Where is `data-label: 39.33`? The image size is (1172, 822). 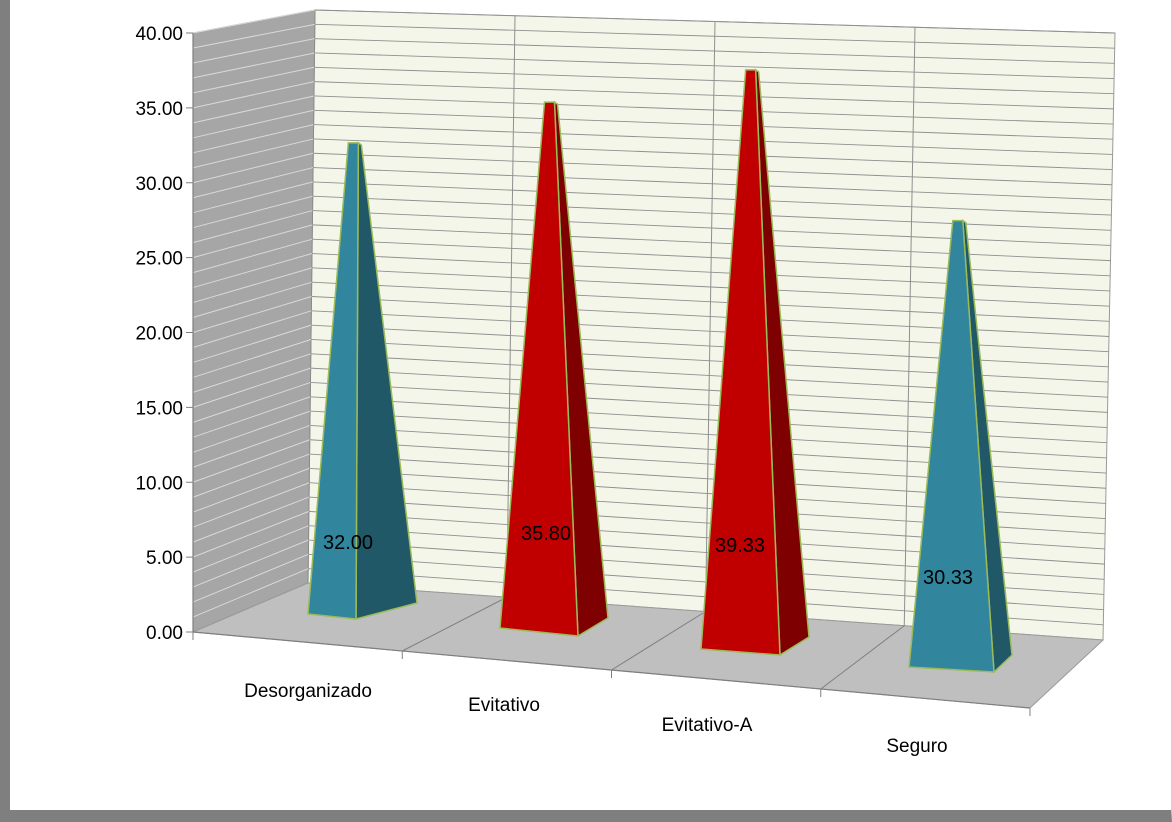 data-label: 39.33 is located at coordinates (740, 546).